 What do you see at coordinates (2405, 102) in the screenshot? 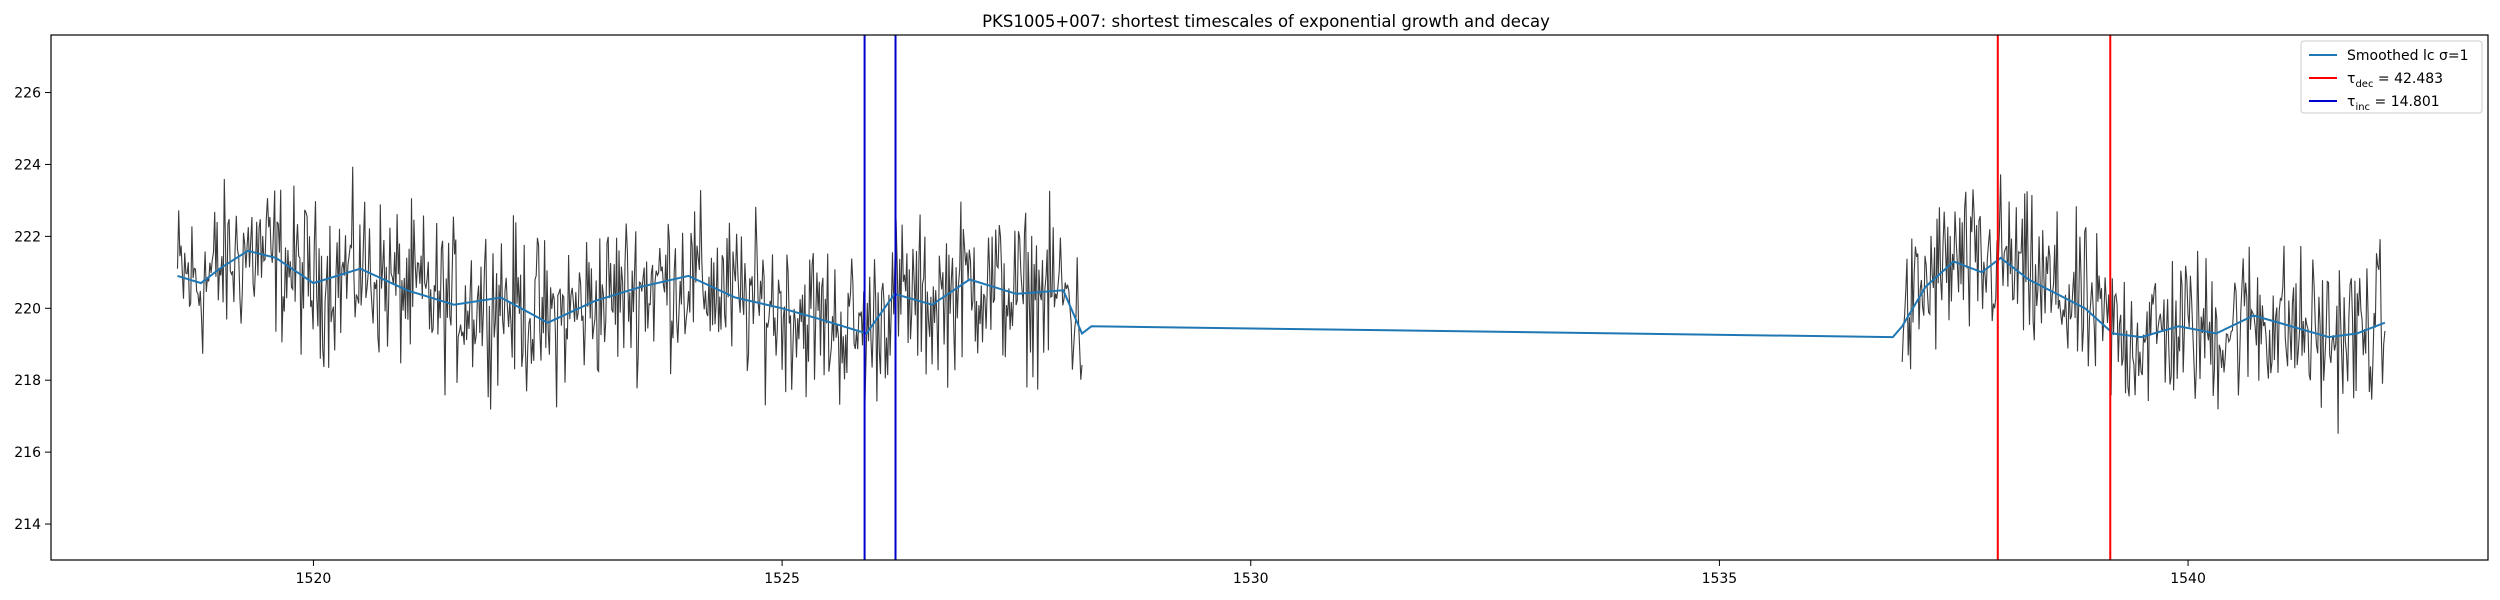
I see `legend-value: = 14.801` at bounding box center [2405, 102].